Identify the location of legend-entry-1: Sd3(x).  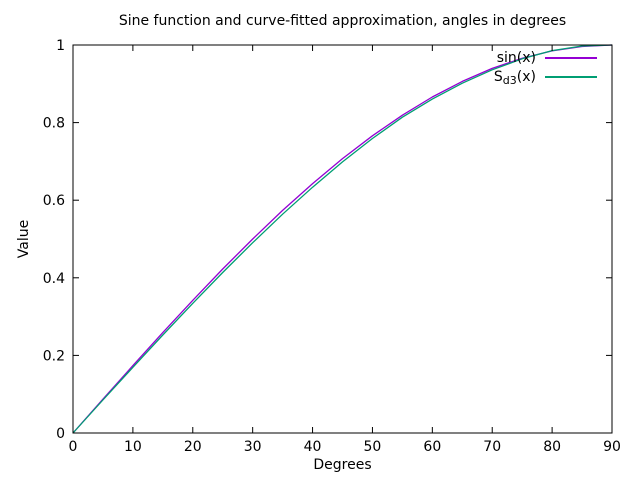
(545, 76).